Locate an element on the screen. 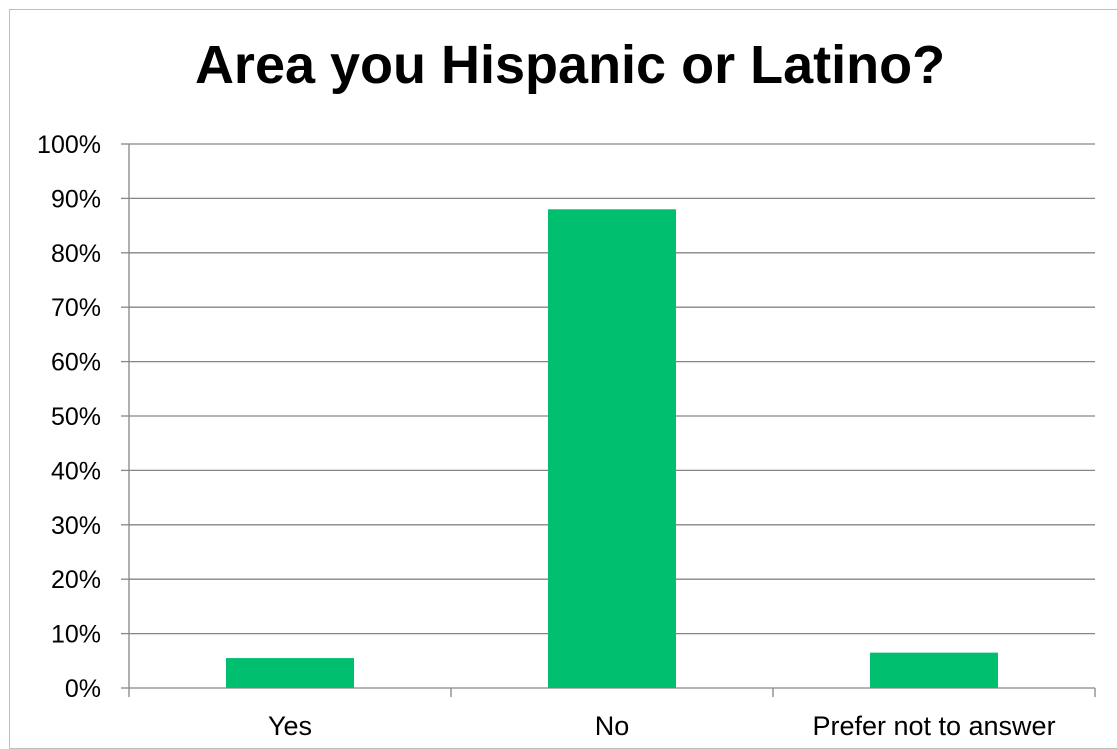  x-category-label: No is located at coordinates (612, 724).